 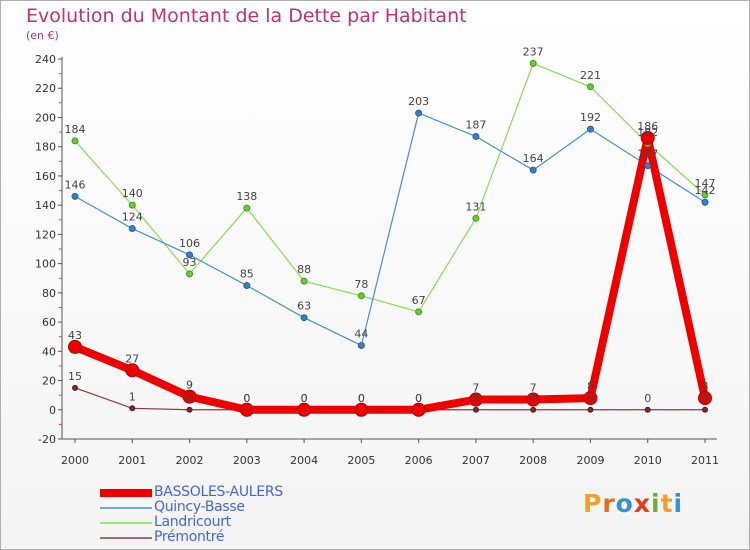 I want to click on data-label: 187, so click(x=475, y=124).